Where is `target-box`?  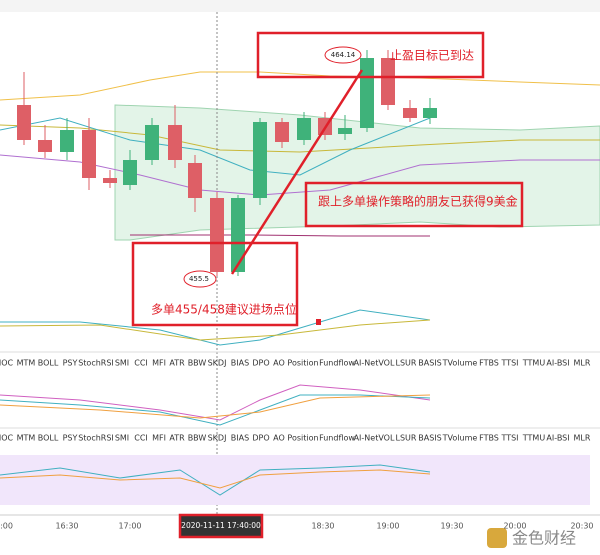 target-box is located at coordinates (370, 55).